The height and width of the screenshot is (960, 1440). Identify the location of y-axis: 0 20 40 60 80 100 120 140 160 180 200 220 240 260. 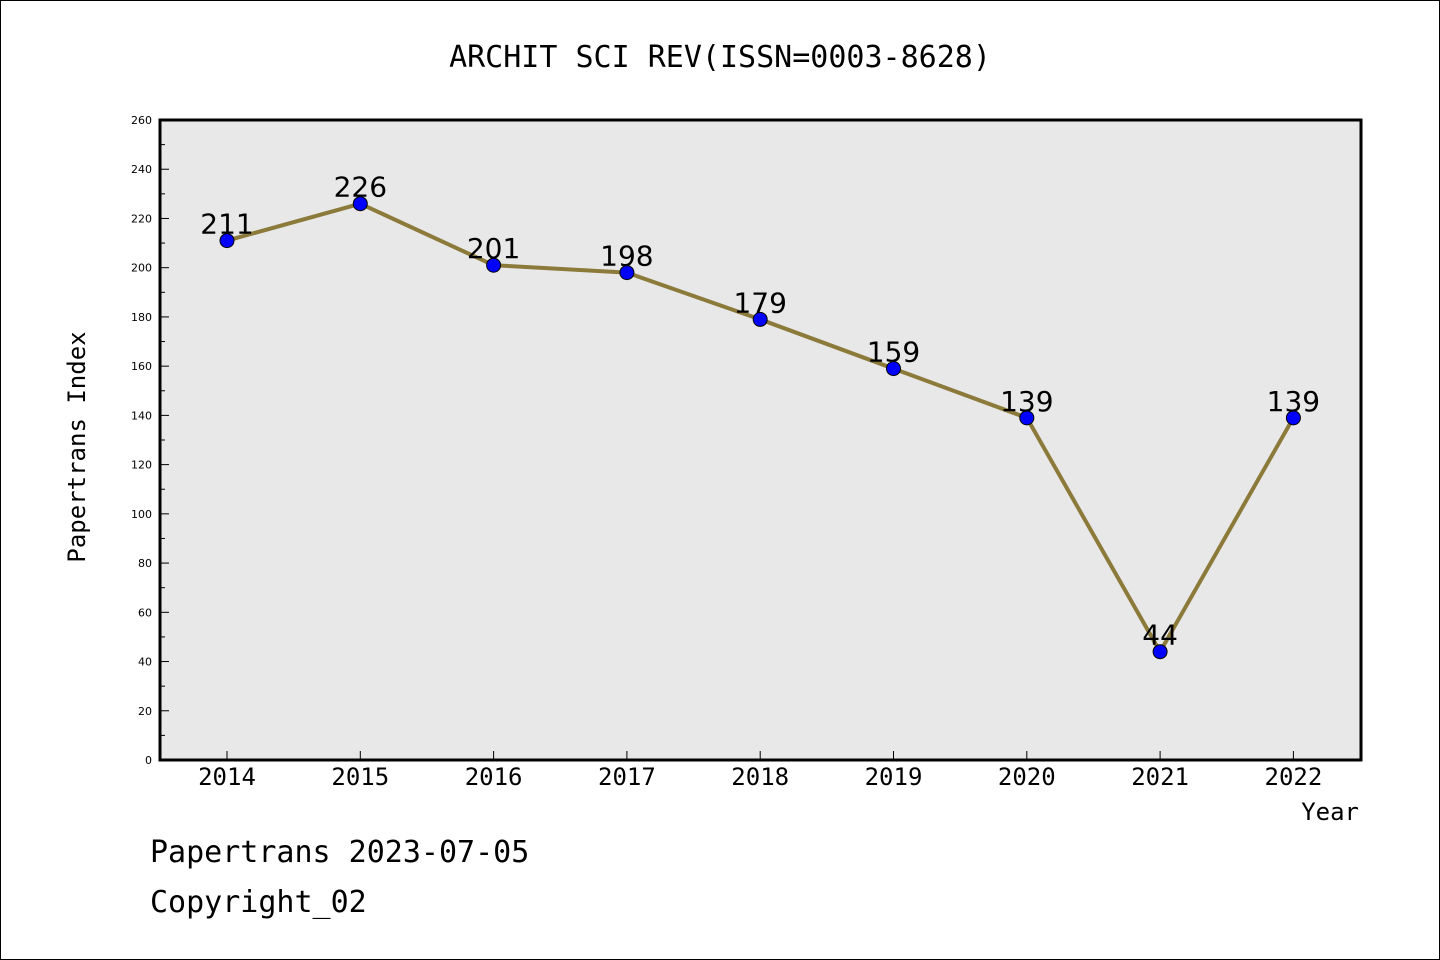
(150, 440).